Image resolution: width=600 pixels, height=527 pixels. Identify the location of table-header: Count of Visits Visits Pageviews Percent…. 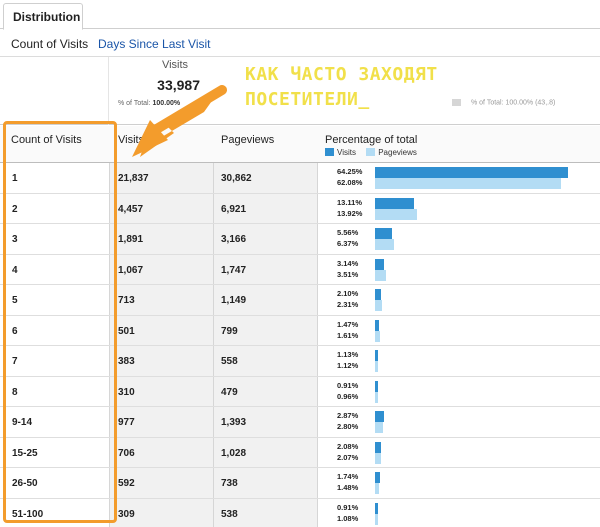
(300, 144).